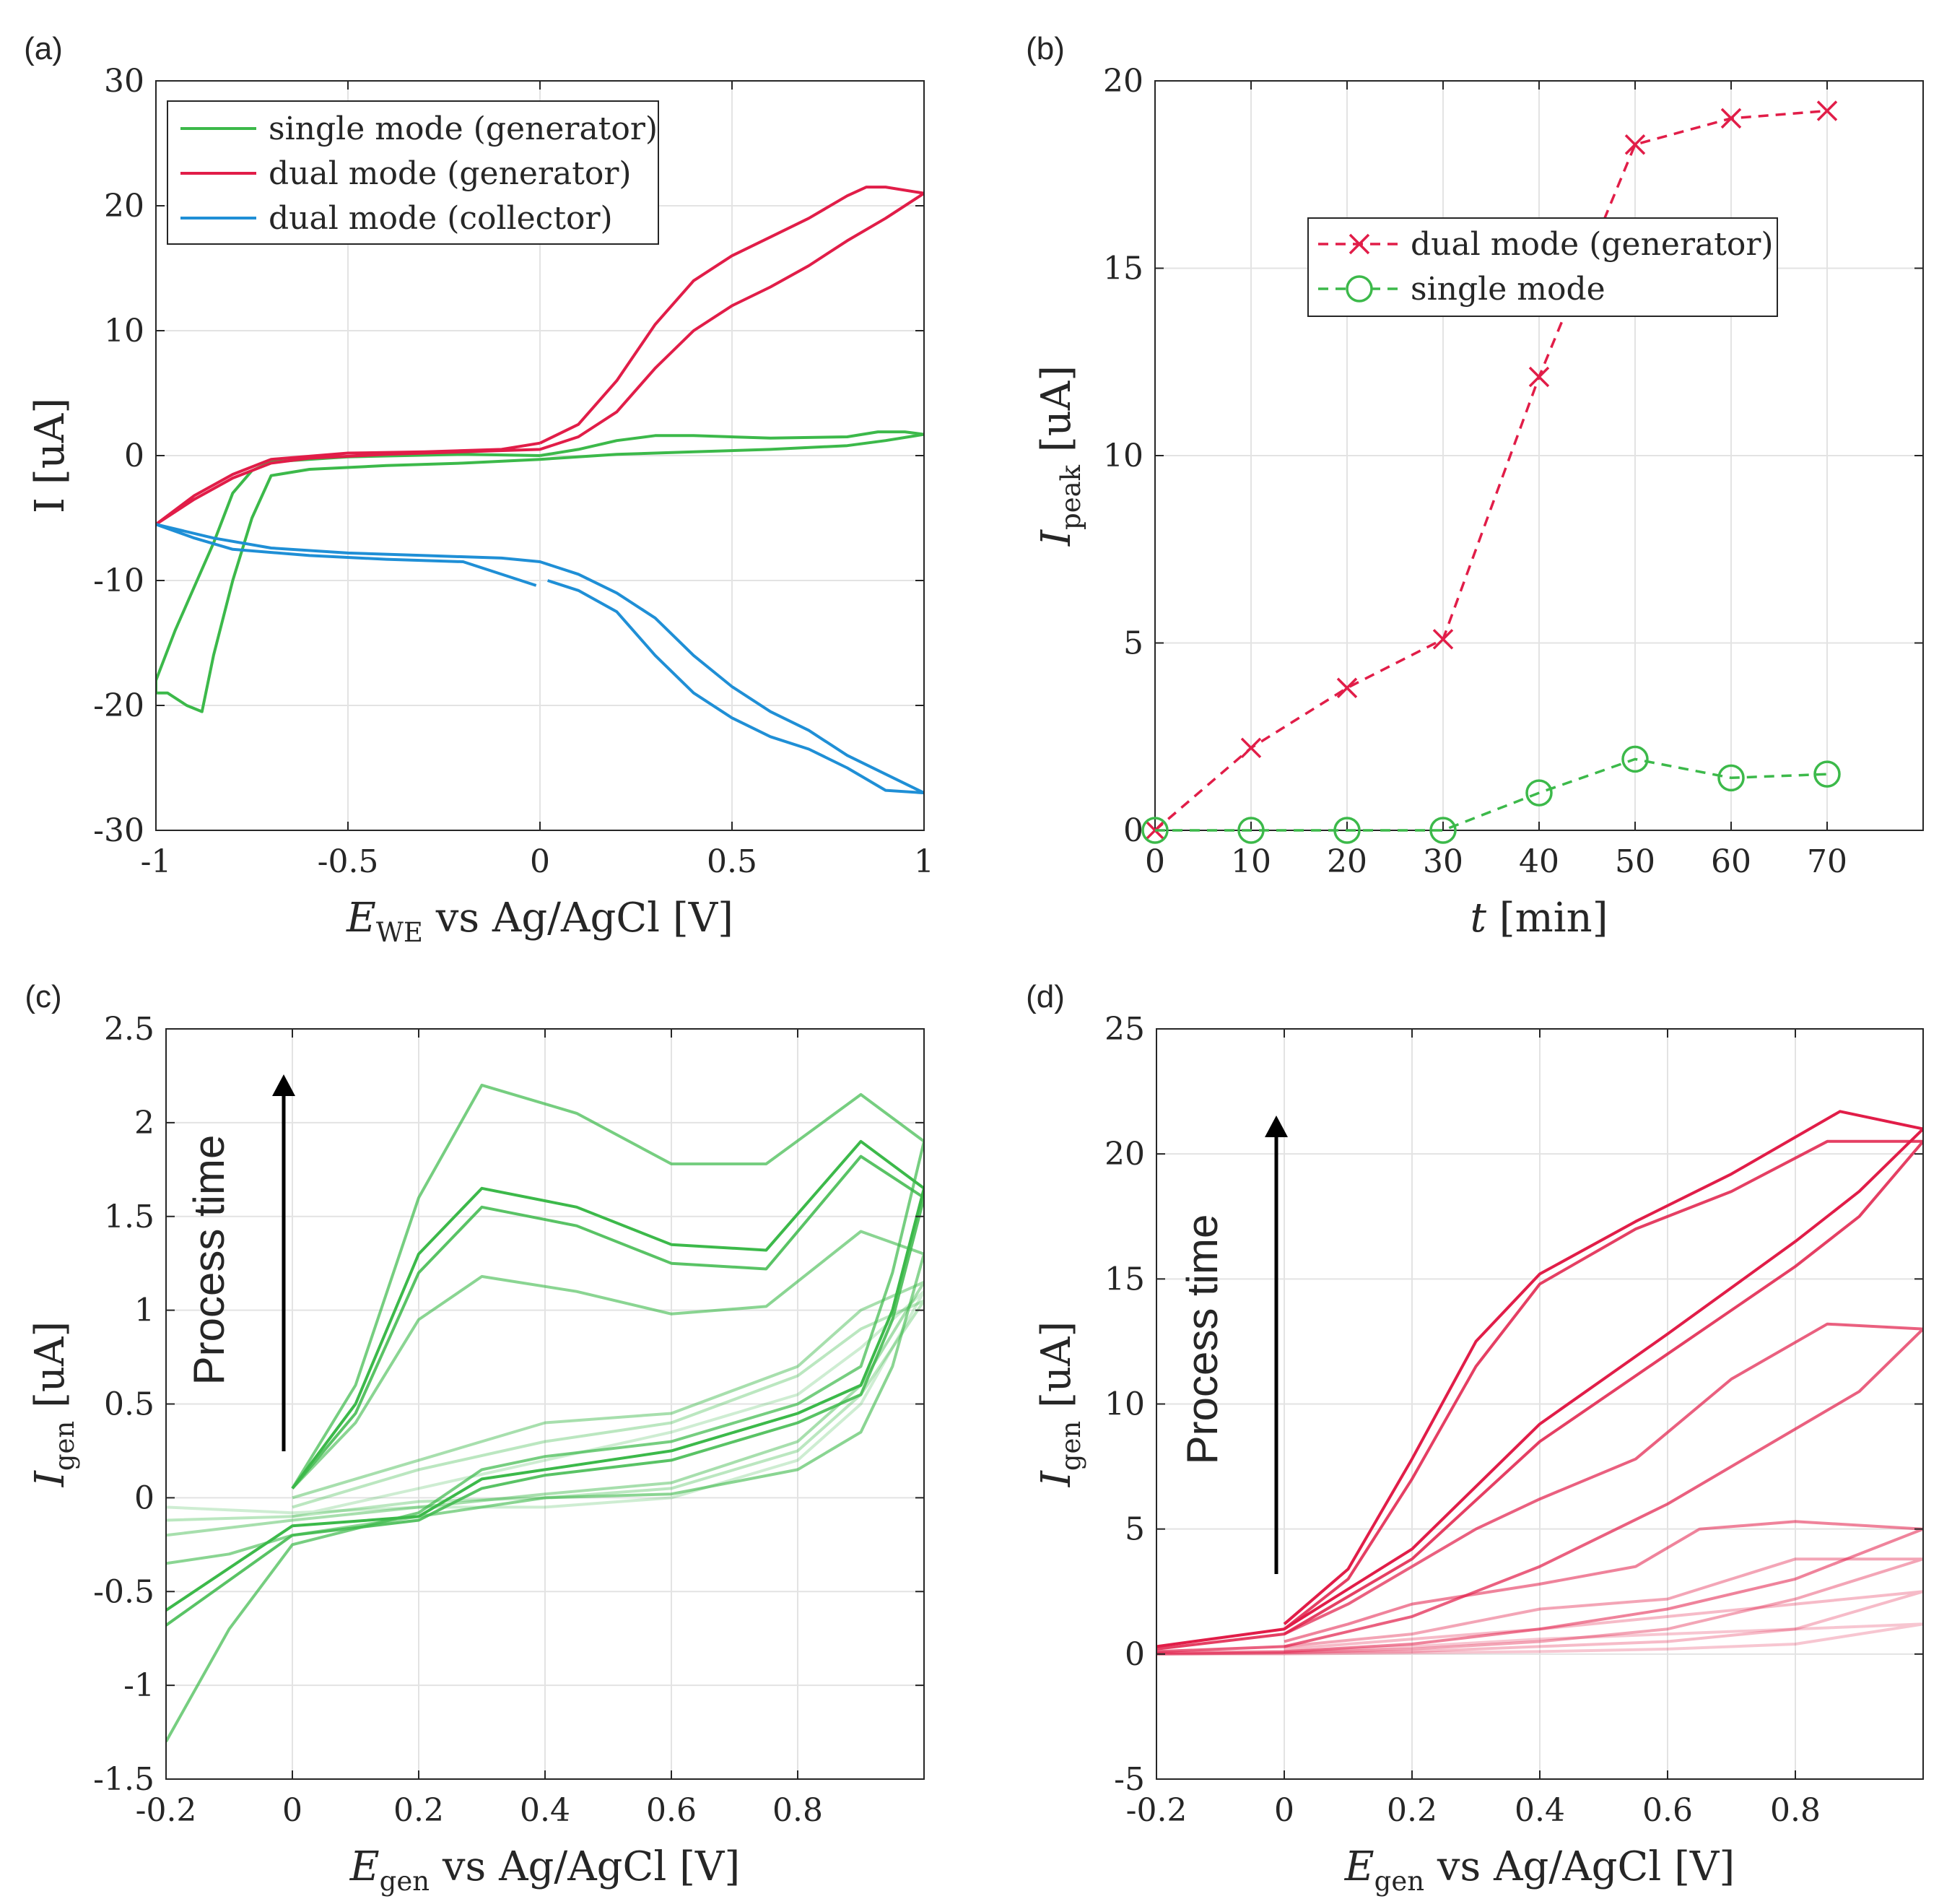  I want to click on x-axis-label-c: Egen vs Ag/AgCl [V], so click(544, 1870).